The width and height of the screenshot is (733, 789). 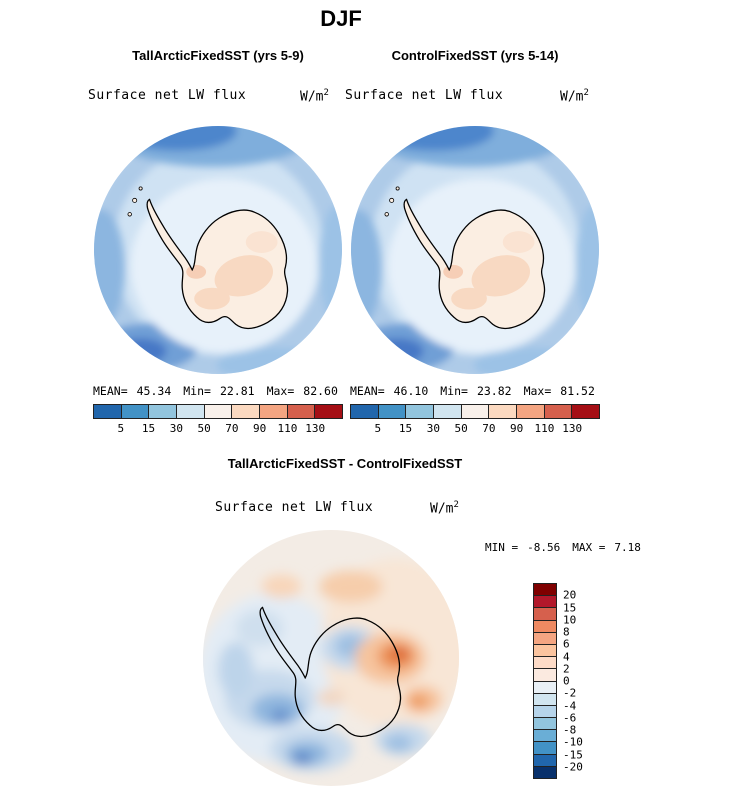 I want to click on colorbar-difference: 20 15 10 8 6 4 2 0 -2 -4 -6 -8 -10 -15 -20, so click(x=568, y=681).